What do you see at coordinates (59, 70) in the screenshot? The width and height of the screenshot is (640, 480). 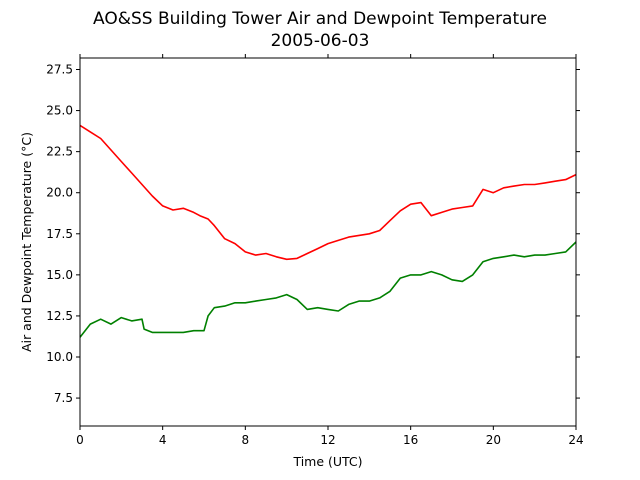 I see `y-tick-label: 27.5` at bounding box center [59, 70].